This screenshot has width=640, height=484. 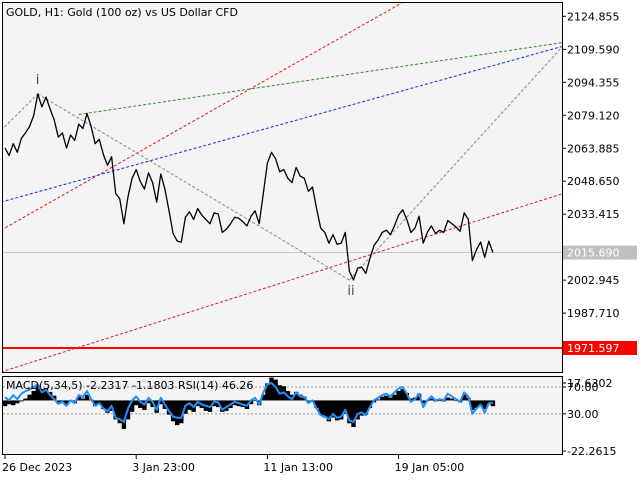 What do you see at coordinates (593, 16) in the screenshot?
I see `price-tick-label: 2124.855` at bounding box center [593, 16].